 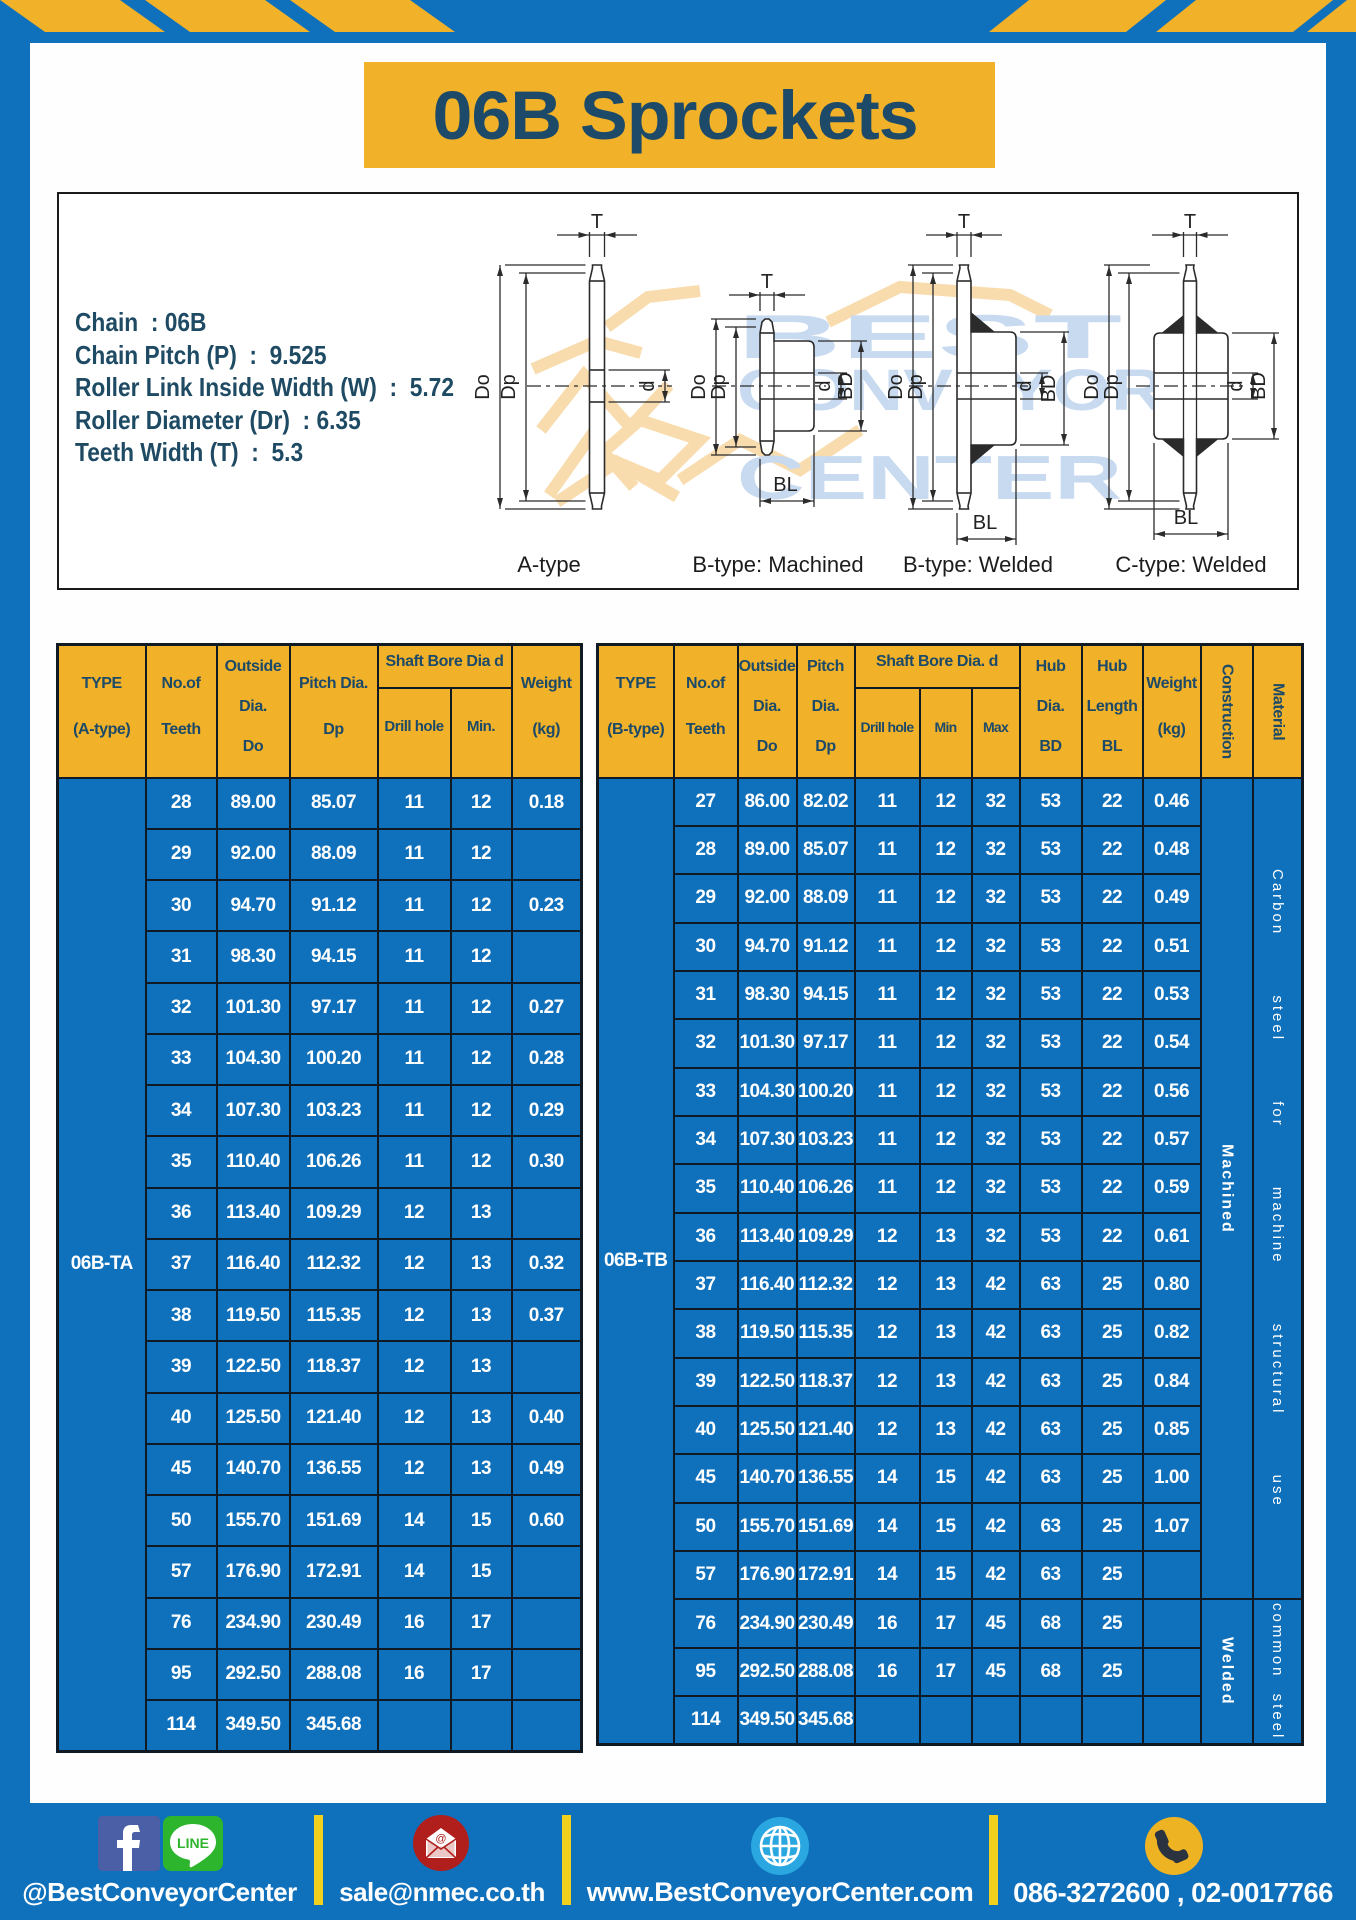 What do you see at coordinates (777, 564) in the screenshot?
I see `svg-text: B-type: Machined` at bounding box center [777, 564].